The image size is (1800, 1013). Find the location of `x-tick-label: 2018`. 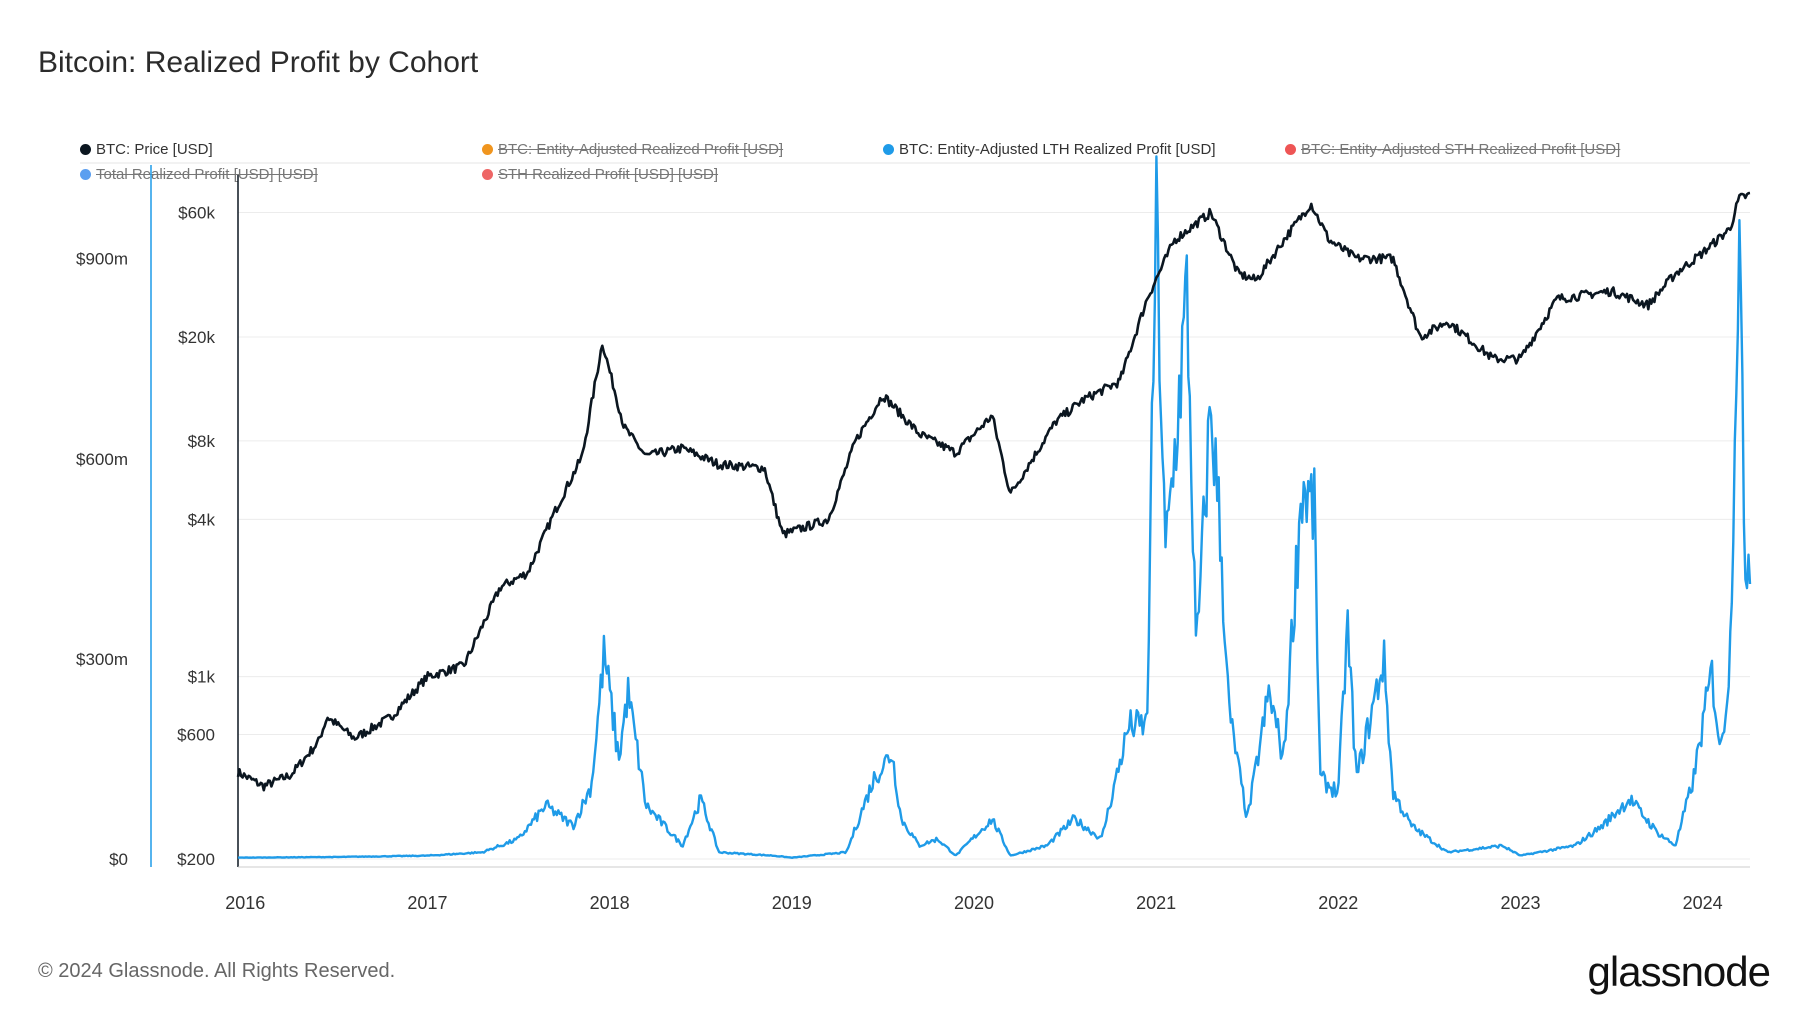

x-tick-label: 2018 is located at coordinates (610, 903).